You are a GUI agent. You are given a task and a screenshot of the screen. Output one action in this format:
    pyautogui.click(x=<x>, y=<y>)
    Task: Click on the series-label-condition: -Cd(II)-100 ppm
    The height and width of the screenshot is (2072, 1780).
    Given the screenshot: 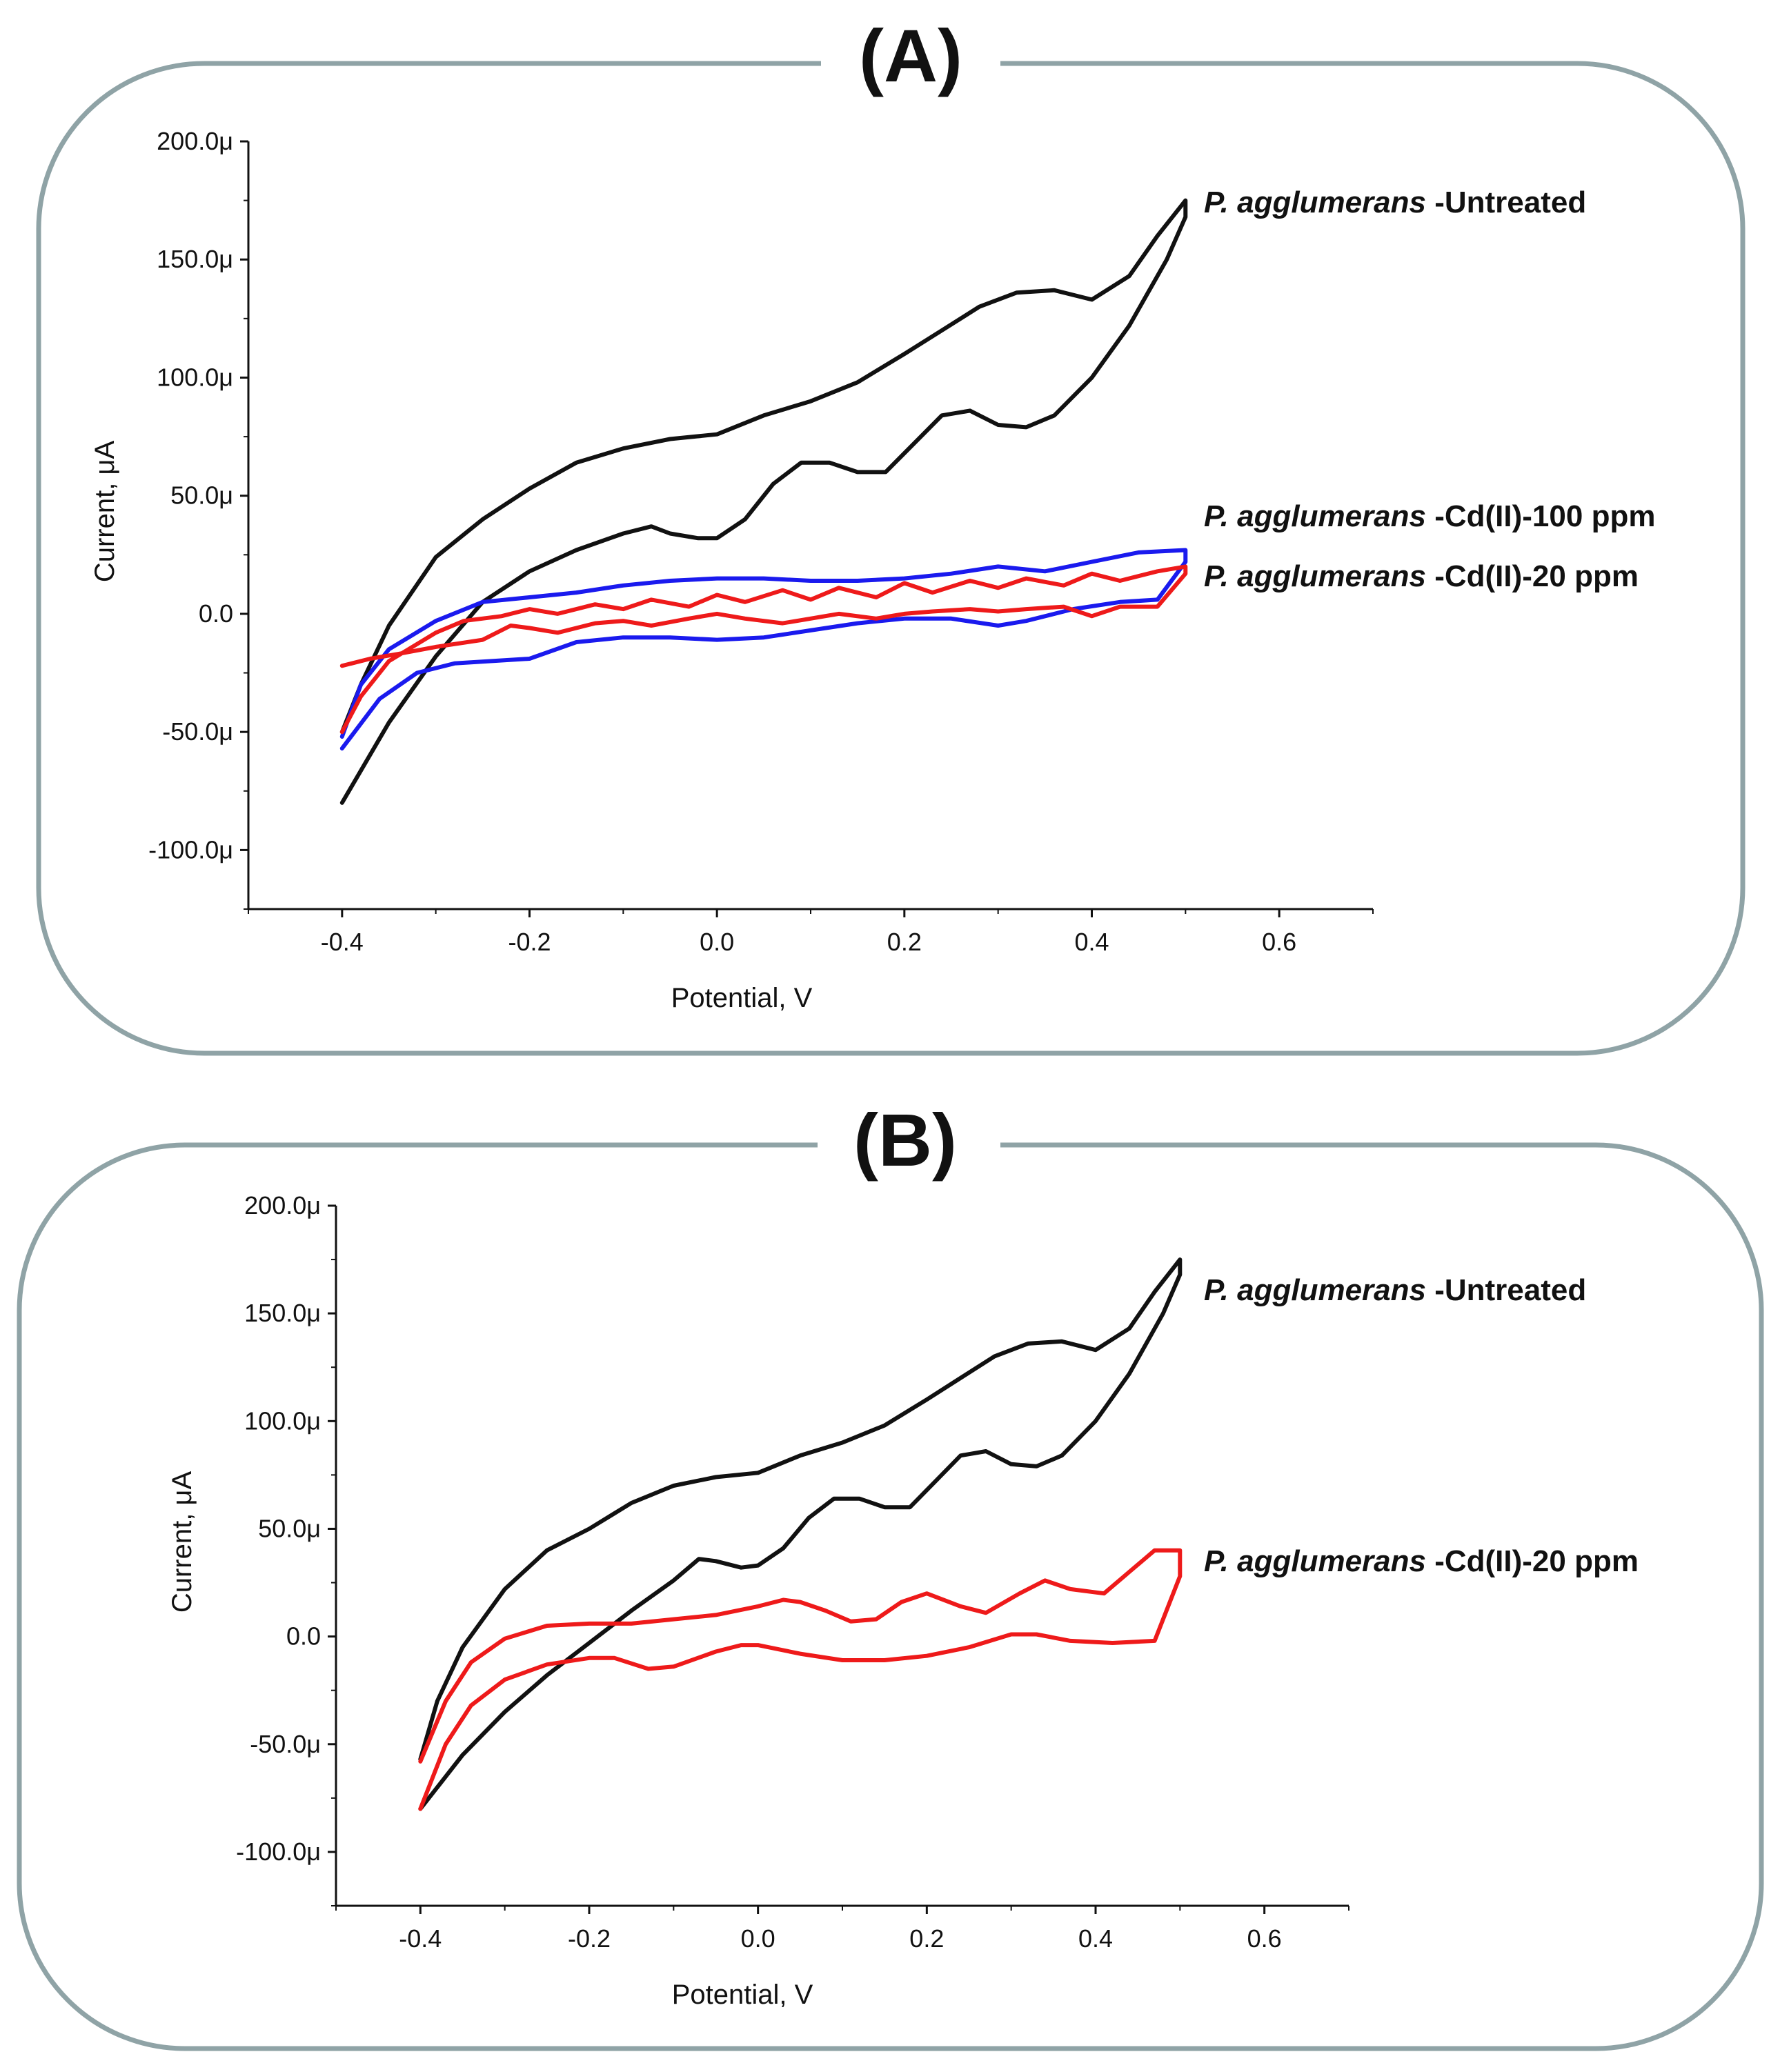 What is the action you would take?
    pyautogui.click(x=1540, y=516)
    